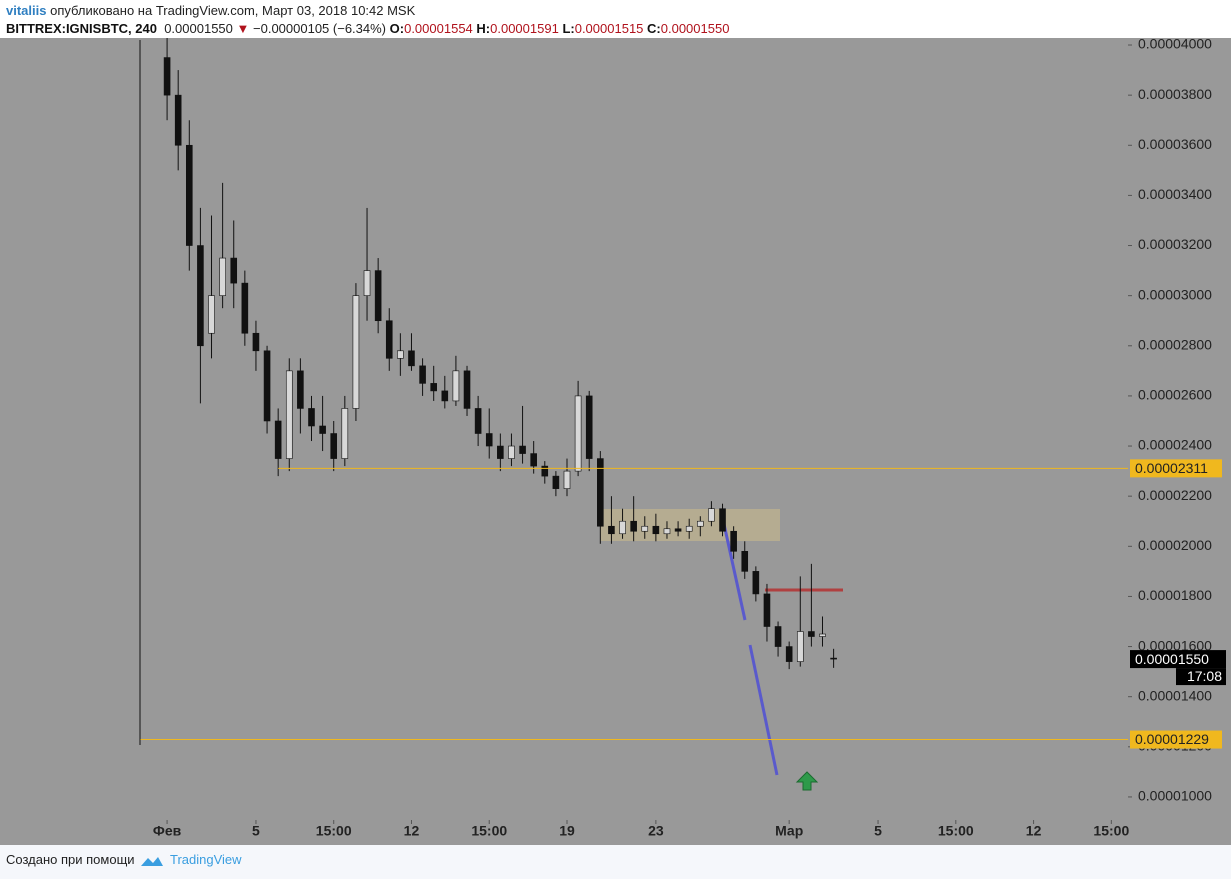  What do you see at coordinates (1175, 395) in the screenshot?
I see `y-tick-label: 0.00002600` at bounding box center [1175, 395].